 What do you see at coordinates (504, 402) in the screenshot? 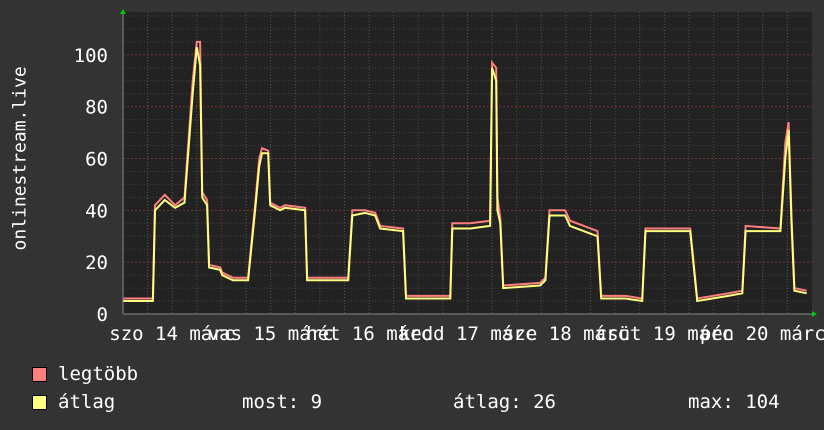
I see `stat-average: átlag: 26` at bounding box center [504, 402].